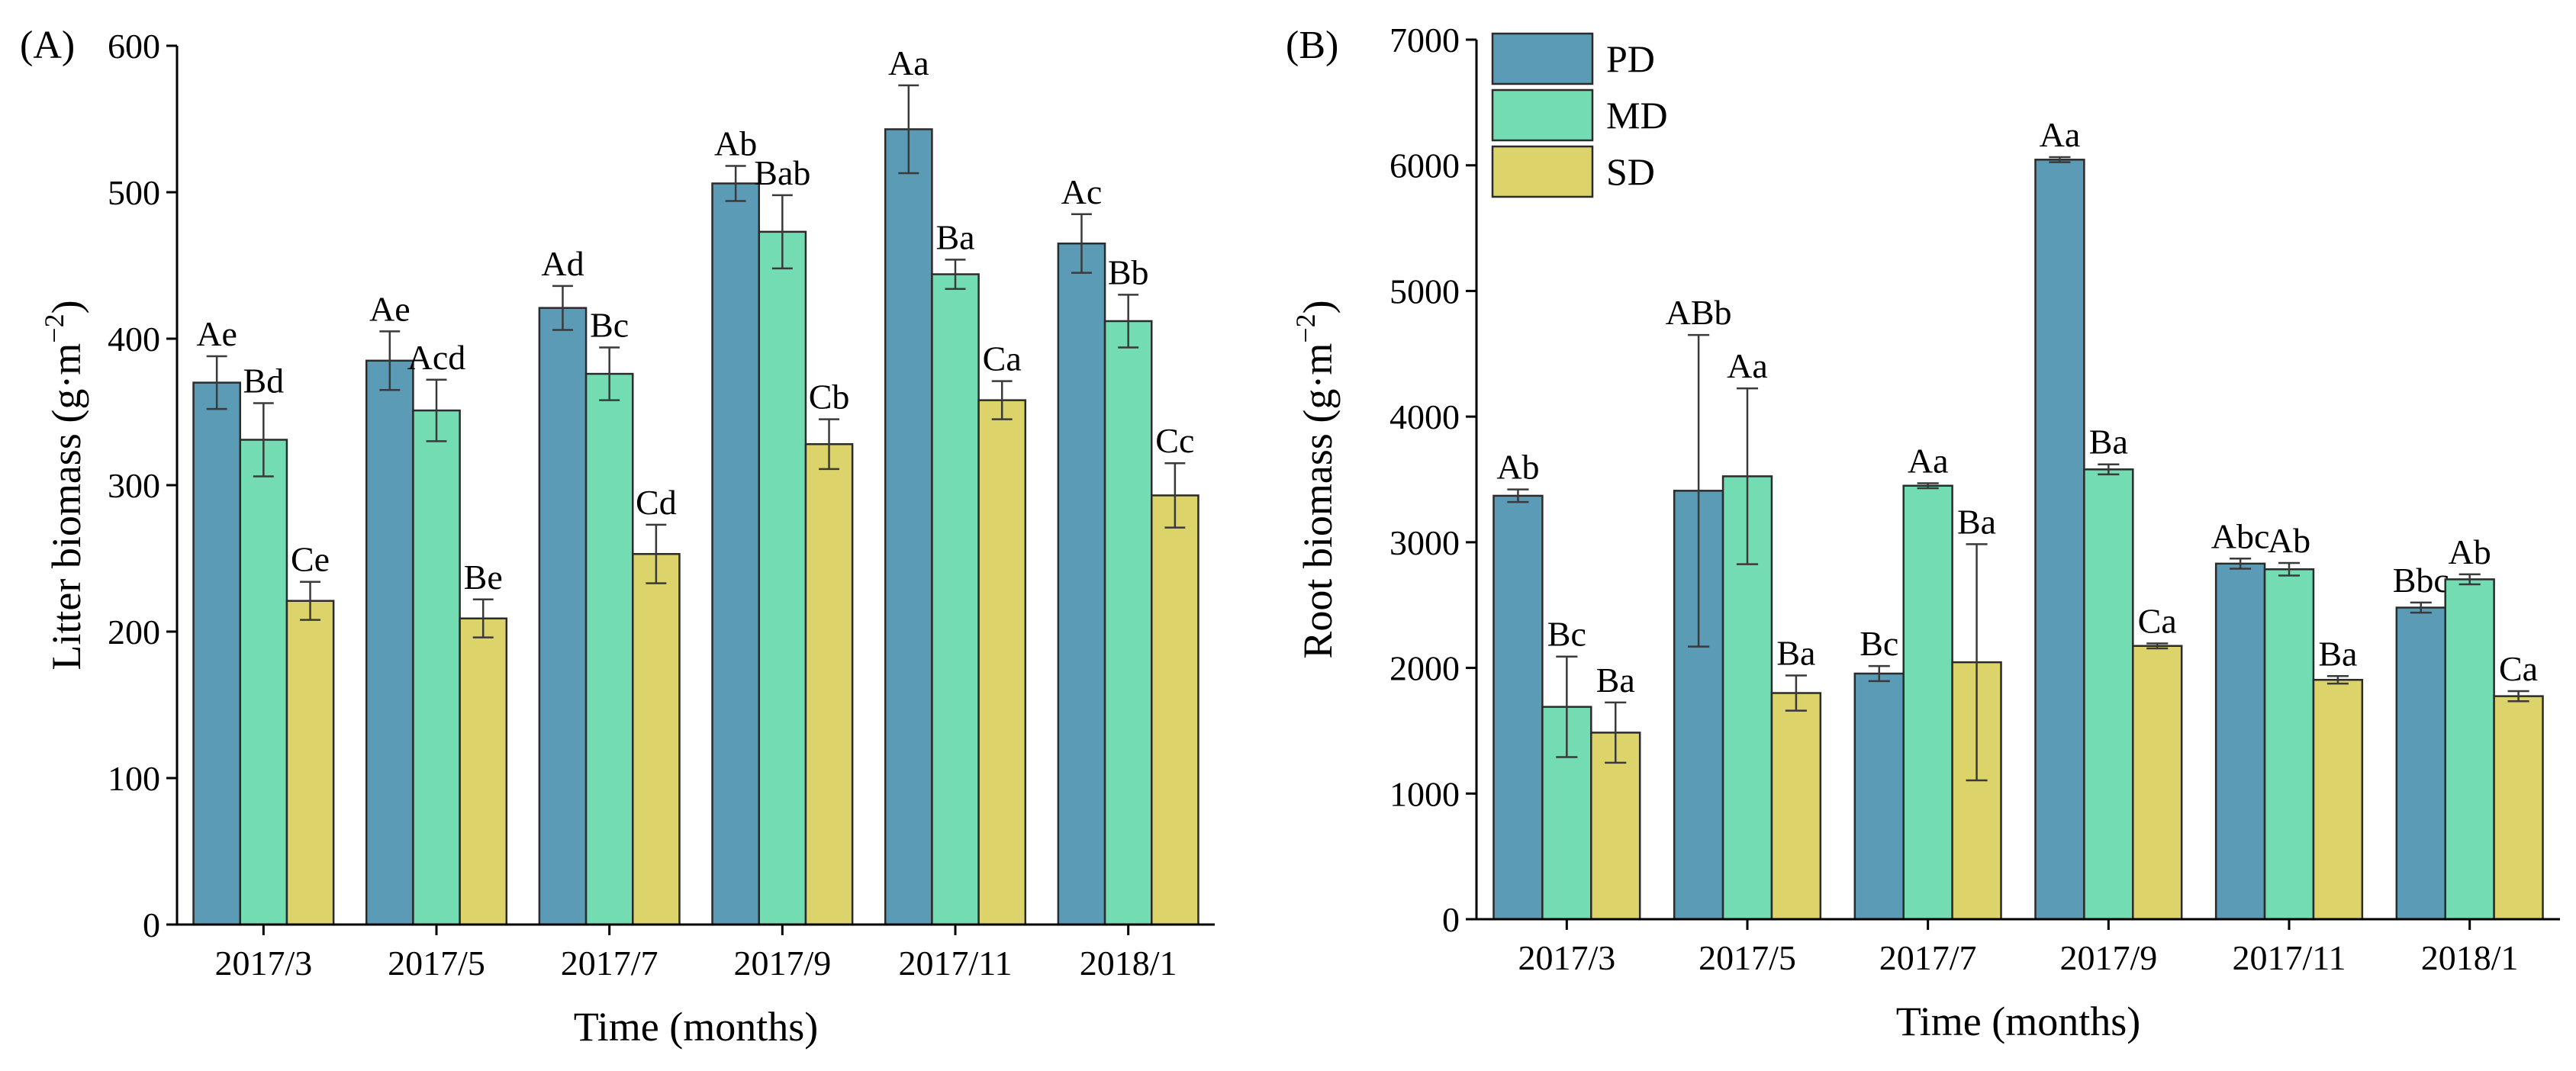 The image size is (2576, 1071). Describe the element at coordinates (1424, 793) in the screenshot. I see `y-tick-label: 1000` at that location.